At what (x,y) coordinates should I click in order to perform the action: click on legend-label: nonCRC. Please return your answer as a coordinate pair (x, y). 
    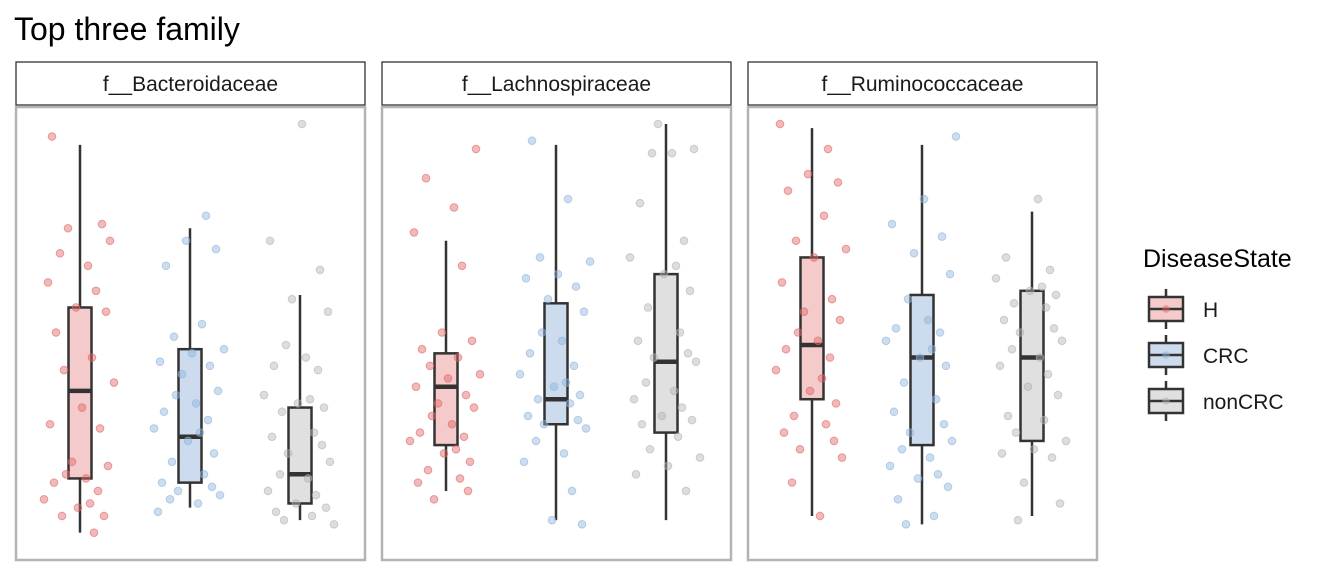
    Looking at the image, I should click on (1243, 402).